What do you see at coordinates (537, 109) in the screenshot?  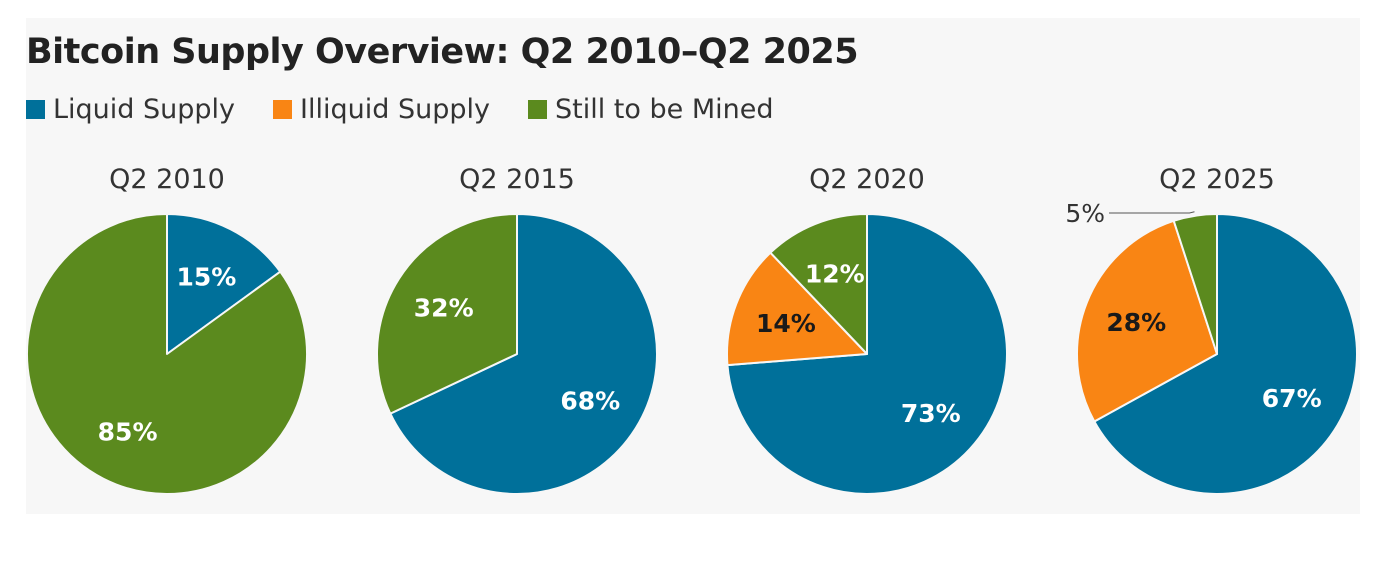 I see `legend-swatch-mined` at bounding box center [537, 109].